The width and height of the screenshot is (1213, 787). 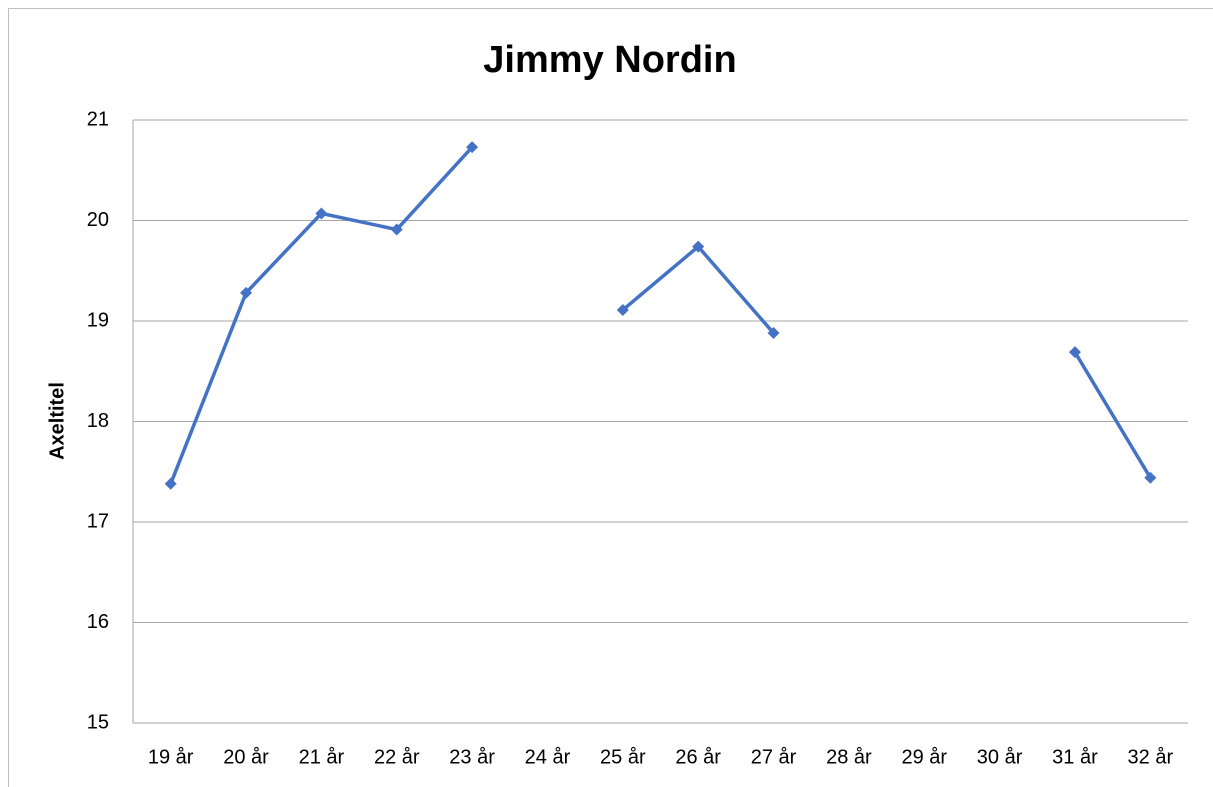 What do you see at coordinates (98, 220) in the screenshot?
I see `y-tick-label: 20` at bounding box center [98, 220].